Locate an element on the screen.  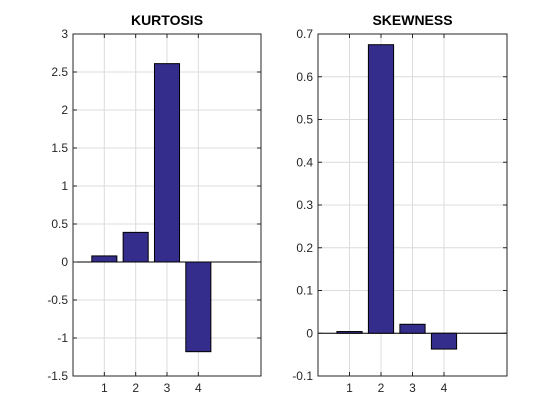
skewness-y-tick-label: 0.1 is located at coordinates (304, 291).